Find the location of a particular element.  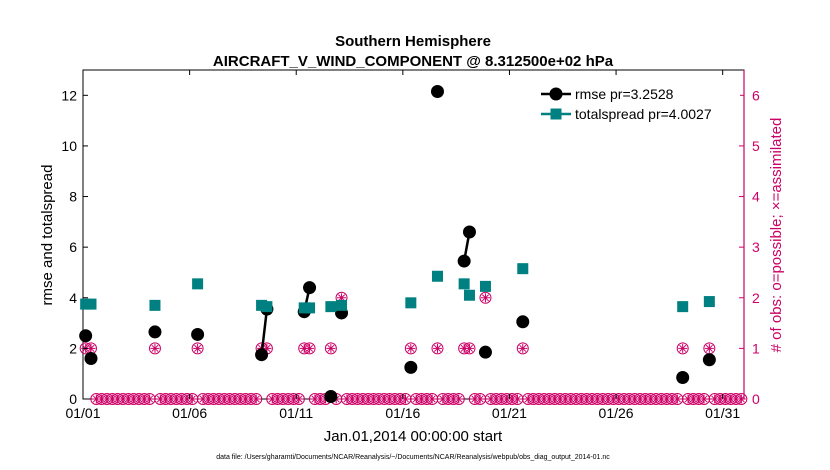

y-left-tick-label: 8 is located at coordinates (73, 197).